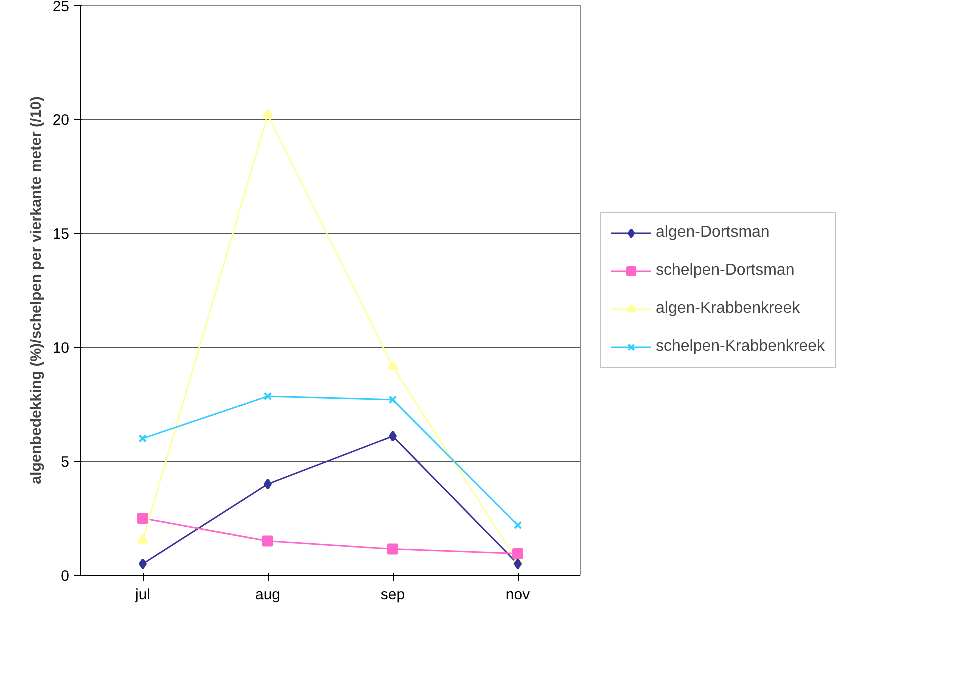 This screenshot has height=680, width=964. I want to click on x-tick-label: nov, so click(518, 595).